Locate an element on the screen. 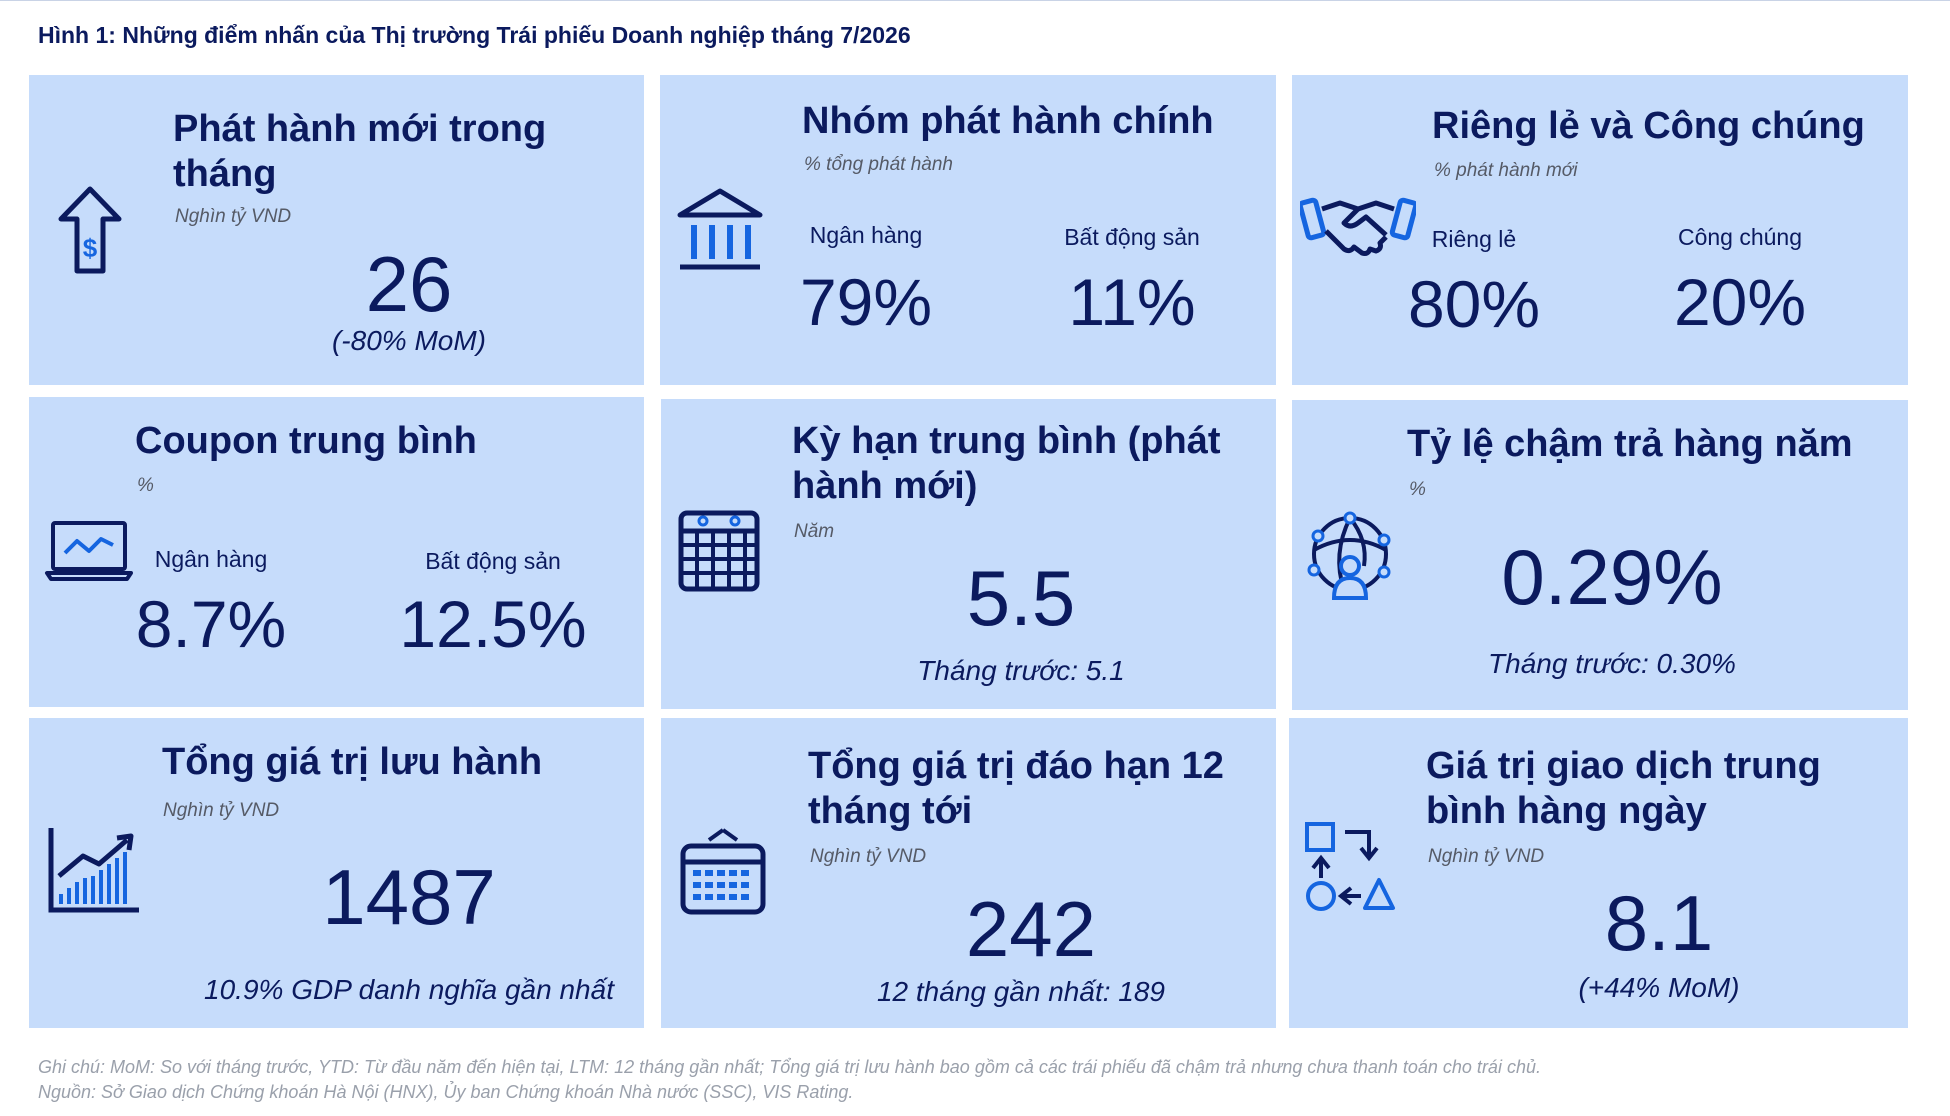 The width and height of the screenshot is (1950, 1116). handshake-icon is located at coordinates (1358, 225).